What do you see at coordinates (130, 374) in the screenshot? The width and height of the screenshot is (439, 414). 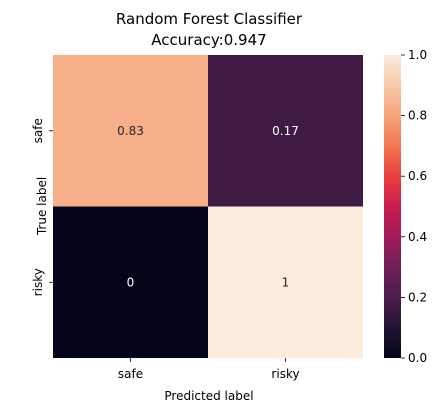 I see `x-tick-label: safe` at bounding box center [130, 374].